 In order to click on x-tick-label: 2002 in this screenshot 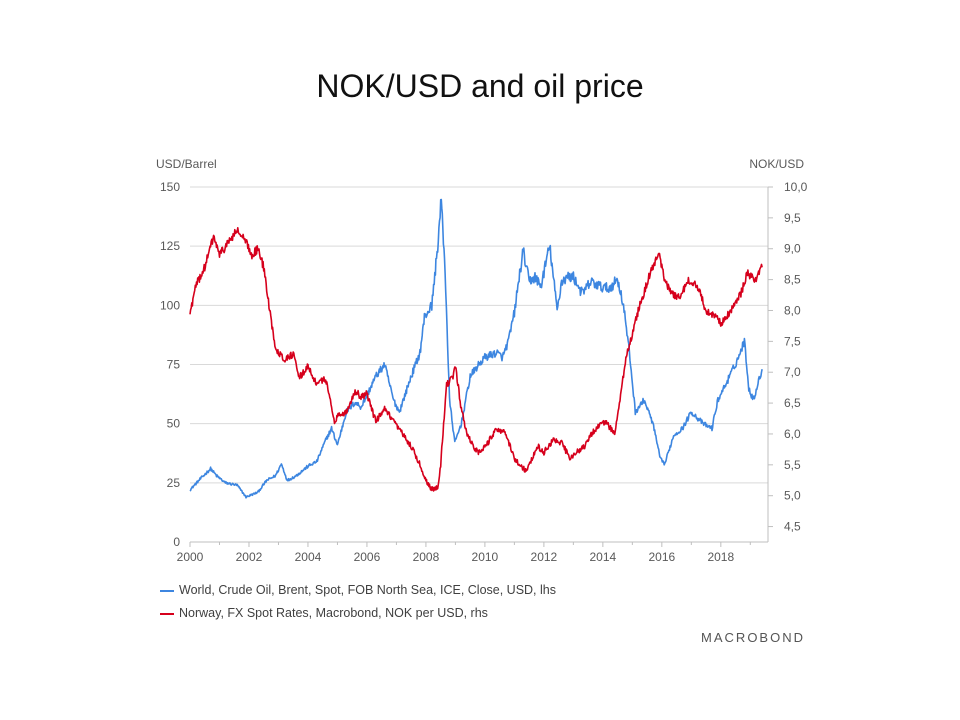, I will do `click(249, 557)`.